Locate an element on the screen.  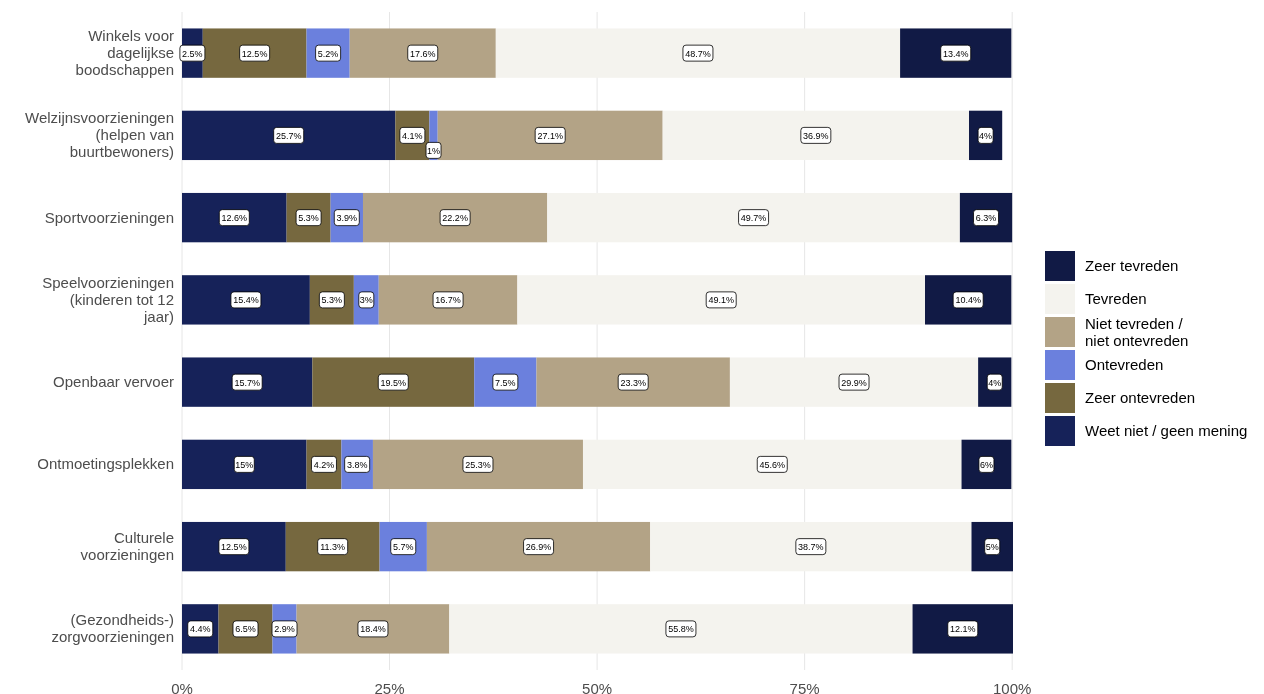
data-label: 26.9% is located at coordinates (538, 547).